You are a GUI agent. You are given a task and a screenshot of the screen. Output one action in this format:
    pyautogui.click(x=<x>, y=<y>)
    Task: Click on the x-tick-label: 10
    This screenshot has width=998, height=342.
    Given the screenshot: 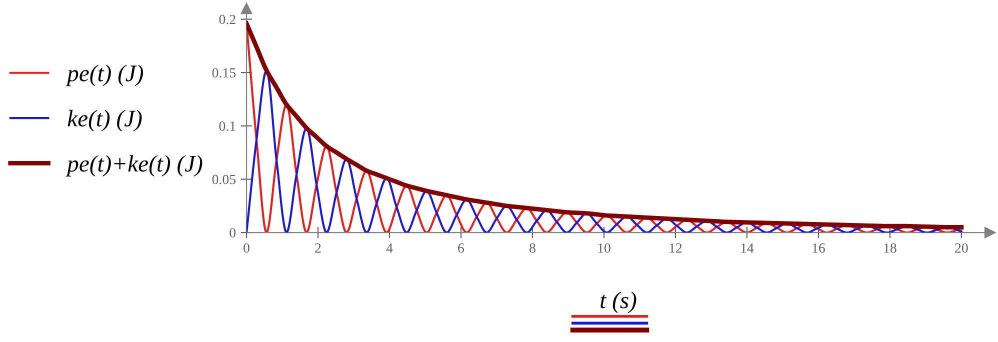 What is the action you would take?
    pyautogui.click(x=604, y=248)
    